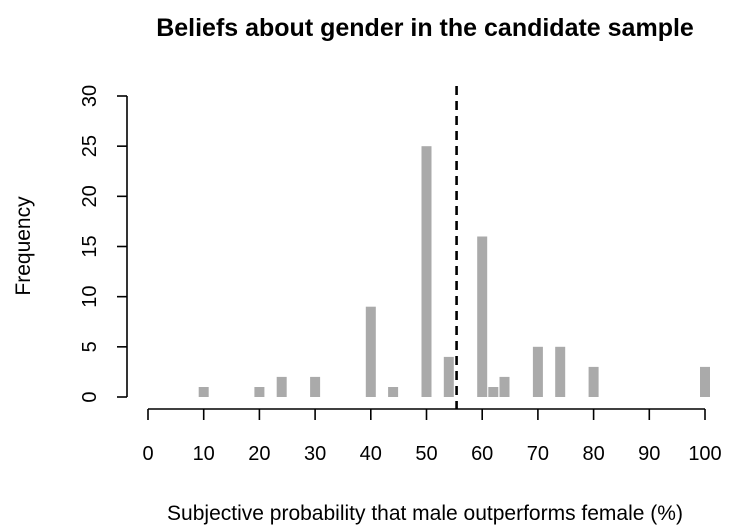  What do you see at coordinates (432, 437) in the screenshot?
I see `x-ticks-group: 0 10 20 30 40 50 60 70 80 90 100` at bounding box center [432, 437].